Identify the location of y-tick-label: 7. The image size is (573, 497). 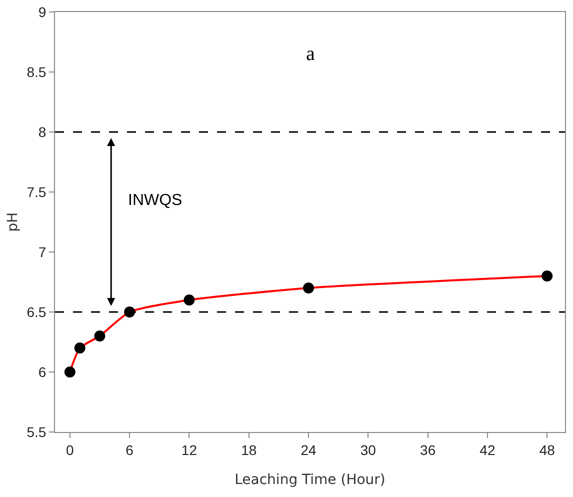
(42, 252).